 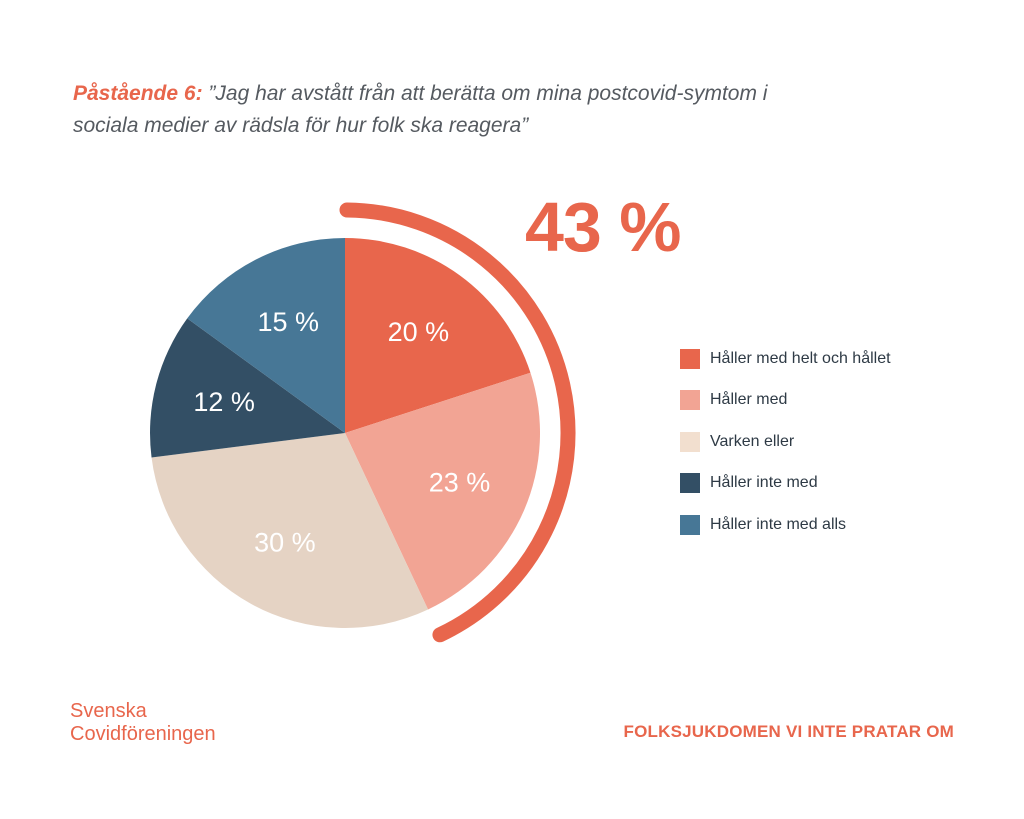 What do you see at coordinates (603, 227) in the screenshot?
I see `highlight-percentage: 43 %` at bounding box center [603, 227].